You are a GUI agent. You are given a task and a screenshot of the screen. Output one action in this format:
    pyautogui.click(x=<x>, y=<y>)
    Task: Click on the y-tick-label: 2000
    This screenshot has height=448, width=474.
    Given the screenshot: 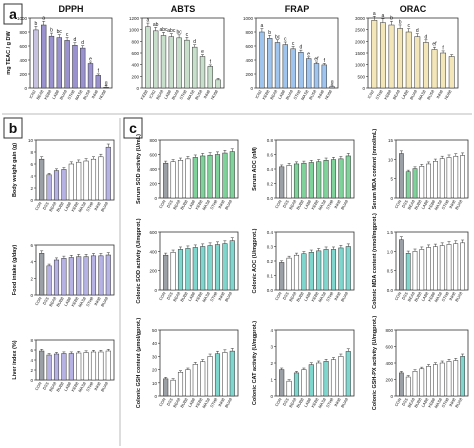 What is the action you would take?
    pyautogui.click(x=360, y=41)
    